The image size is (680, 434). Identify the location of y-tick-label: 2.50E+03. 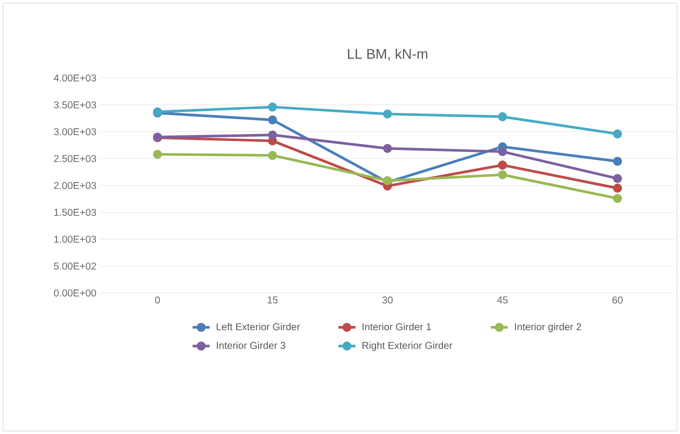
(75, 158).